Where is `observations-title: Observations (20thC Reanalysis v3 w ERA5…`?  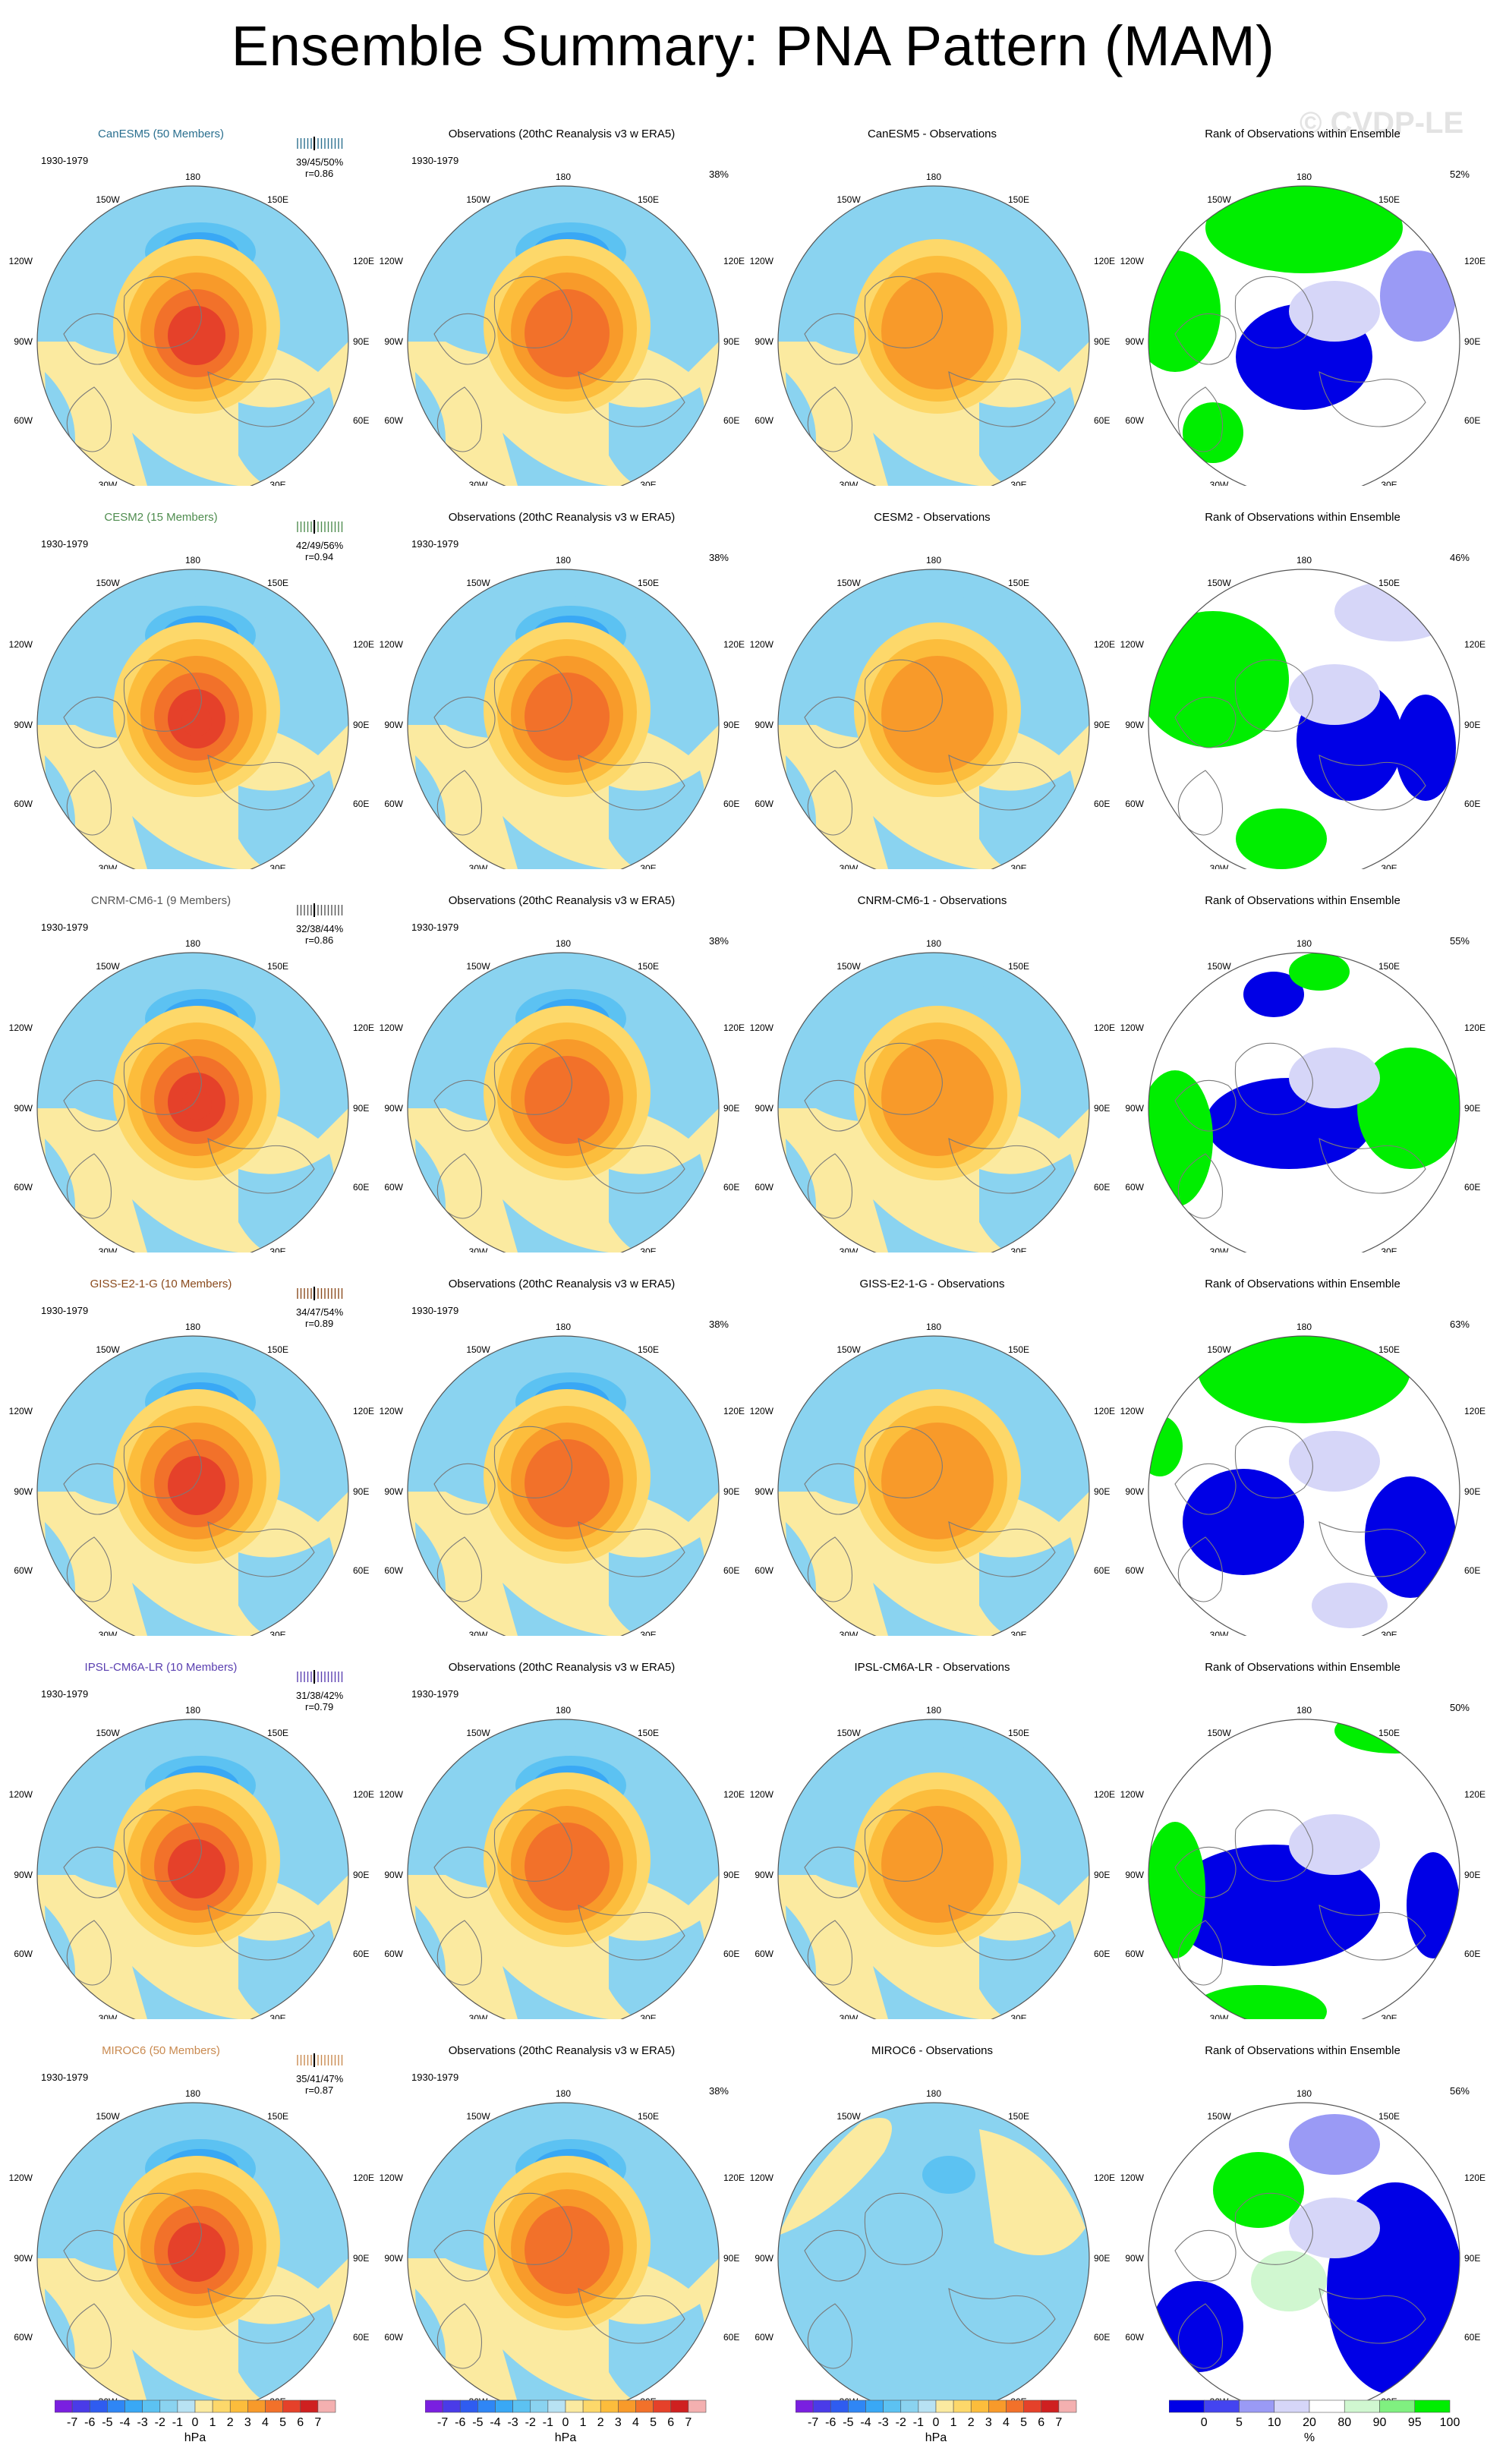 observations-title: Observations (20thC Reanalysis v3 w ERA5… is located at coordinates (562, 900).